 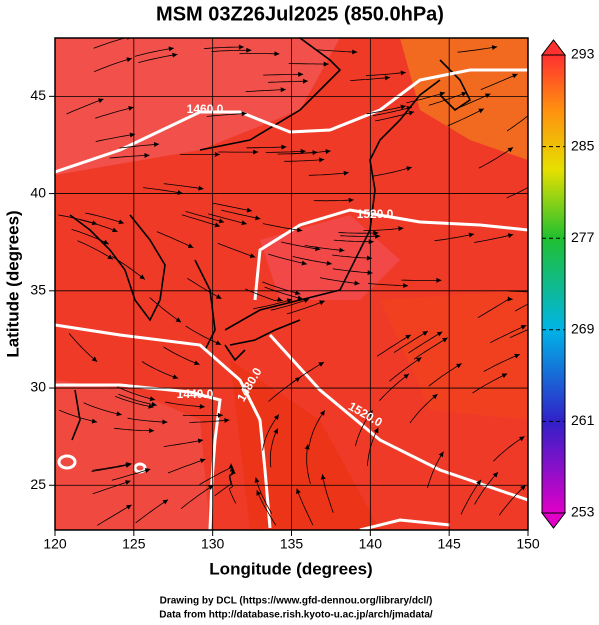 I want to click on x-tick-label: 120, so click(x=55, y=544).